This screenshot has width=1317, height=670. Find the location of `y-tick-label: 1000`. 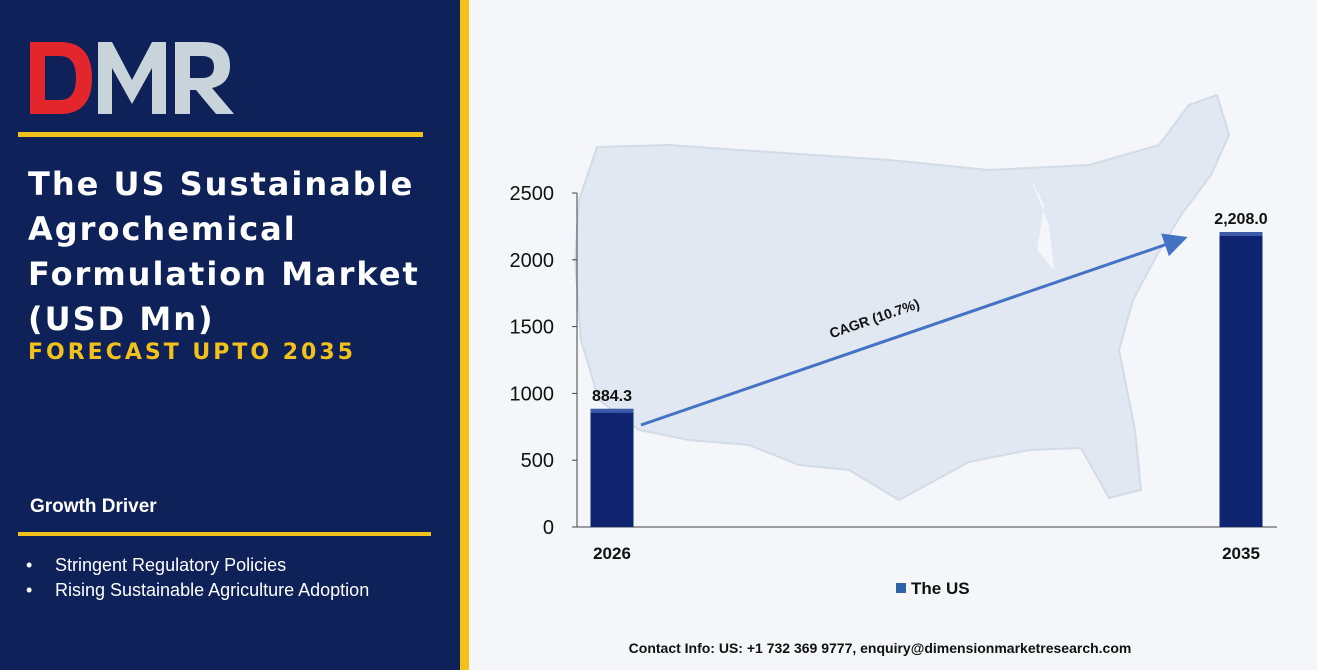

y-tick-label: 1000 is located at coordinates (532, 394).